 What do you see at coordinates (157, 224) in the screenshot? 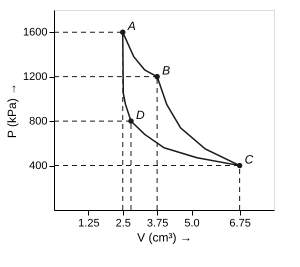
I see `x-tick-label: 3.75` at bounding box center [157, 224].